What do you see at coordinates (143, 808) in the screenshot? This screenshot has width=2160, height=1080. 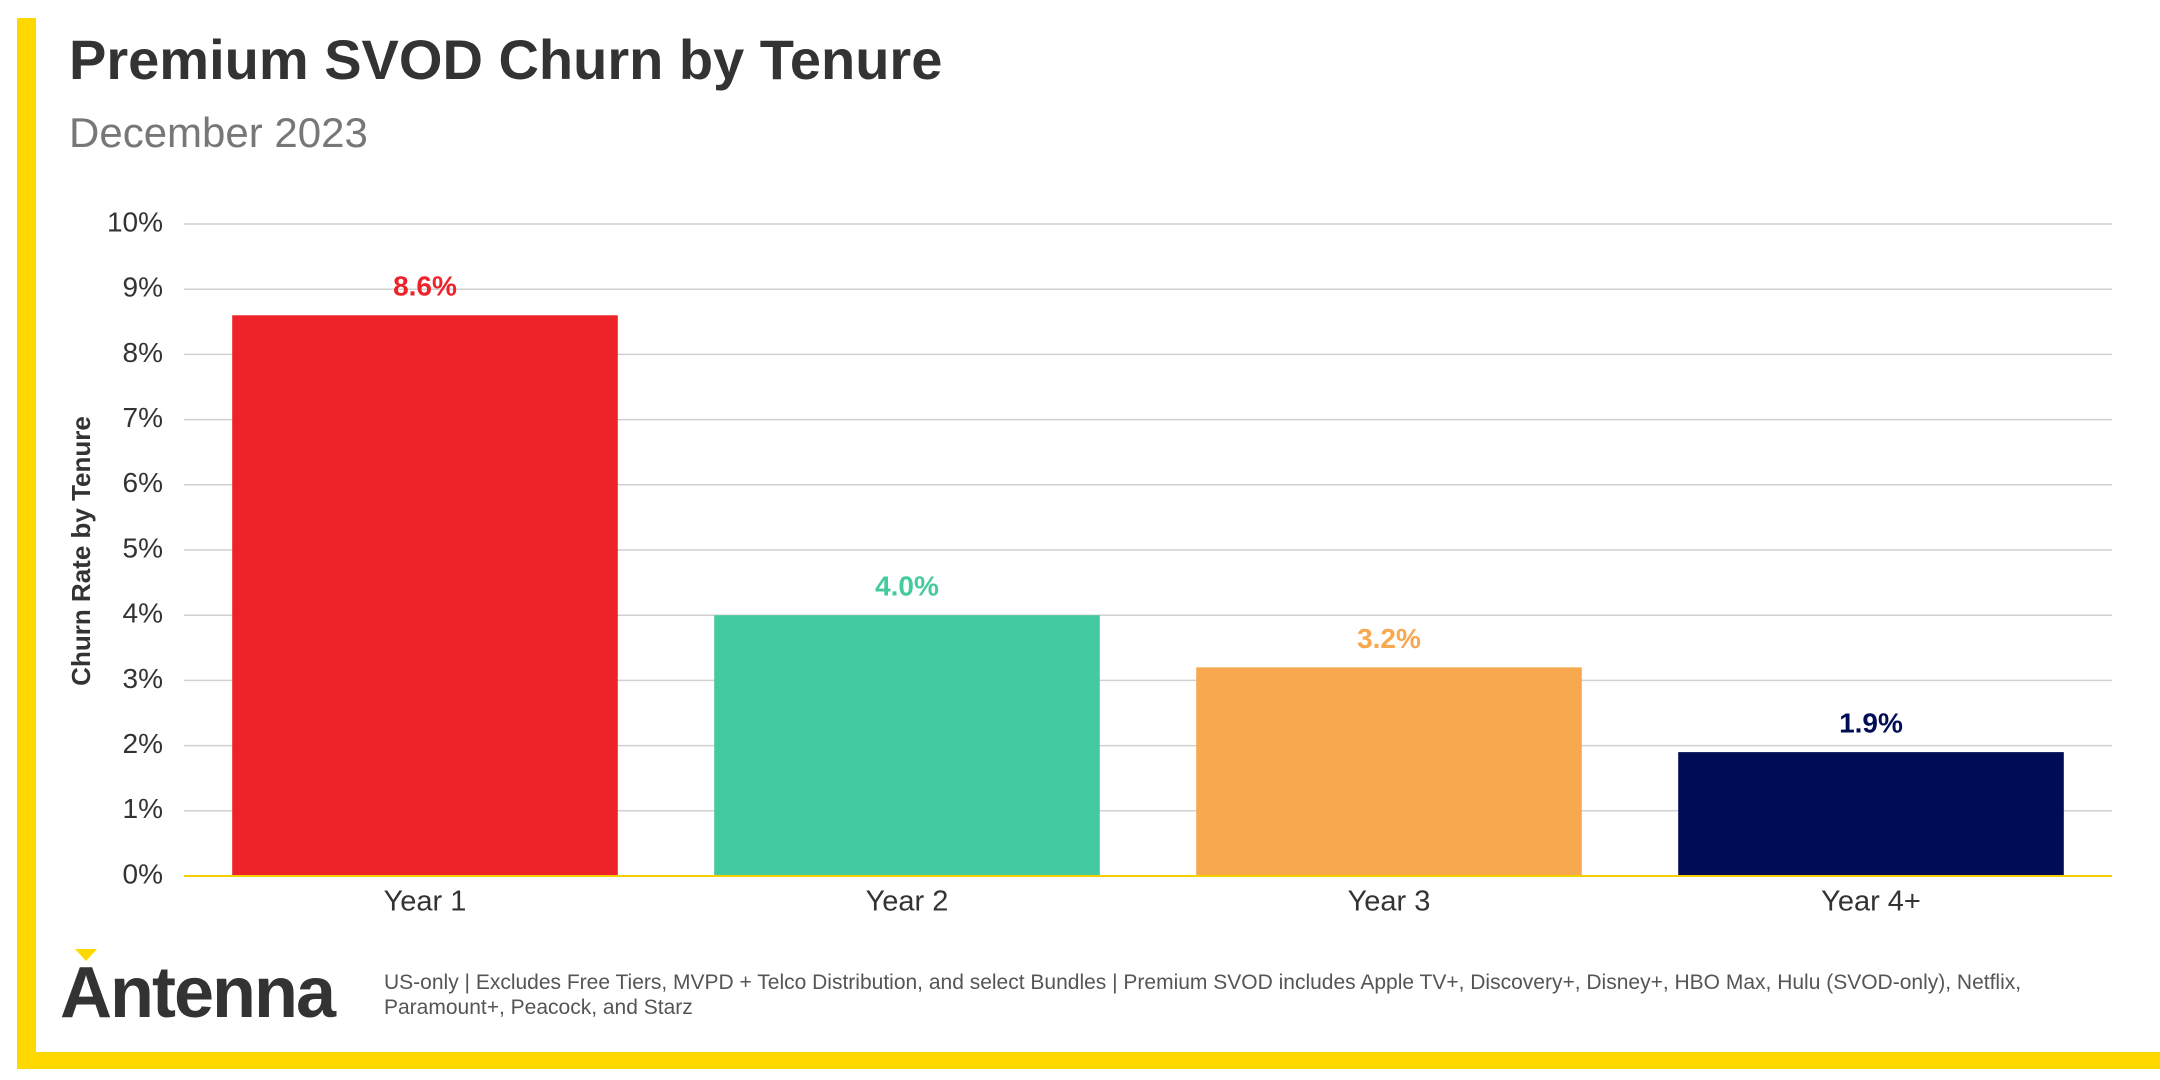 I see `y-tick-label: 1%` at bounding box center [143, 808].